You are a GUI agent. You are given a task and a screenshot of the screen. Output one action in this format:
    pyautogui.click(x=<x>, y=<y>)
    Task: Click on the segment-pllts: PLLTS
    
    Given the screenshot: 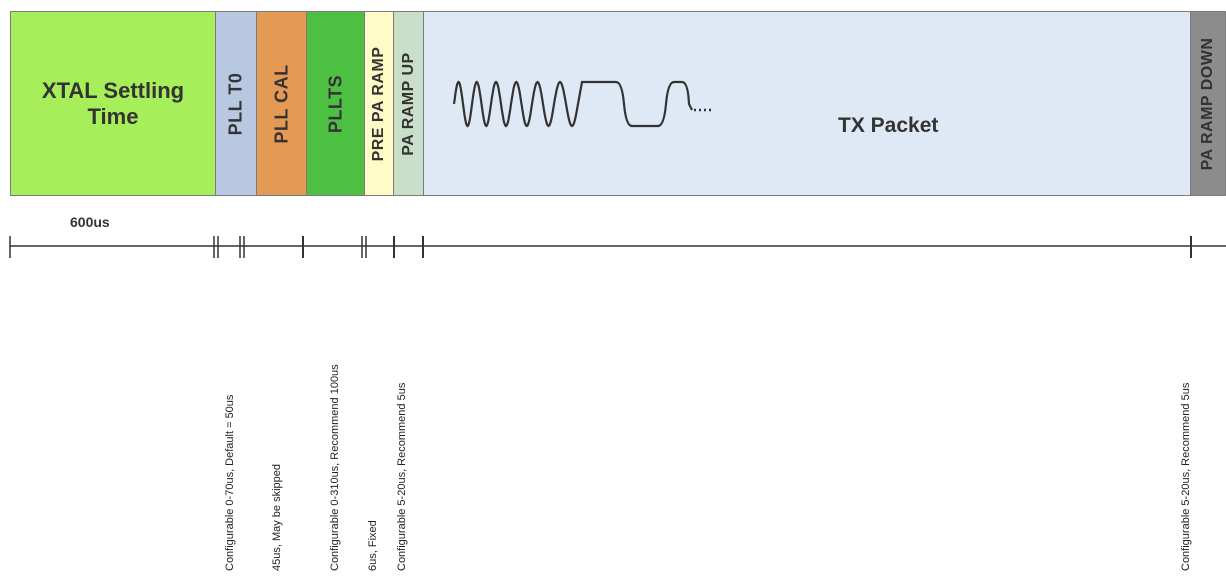 What is the action you would take?
    pyautogui.click(x=335, y=103)
    